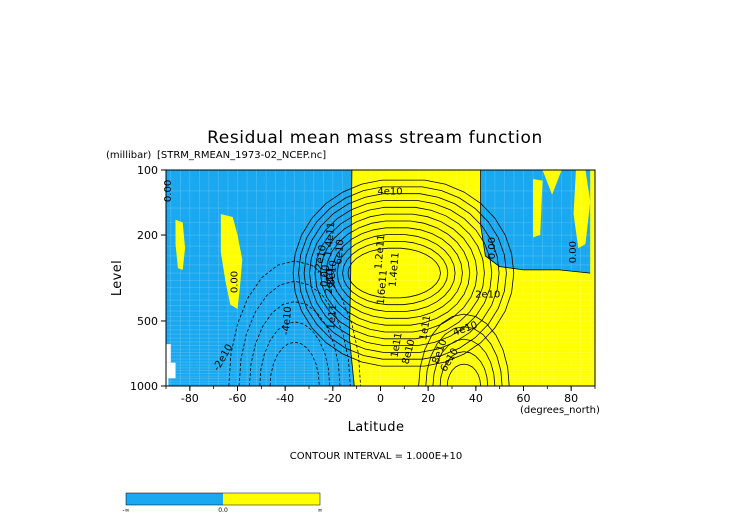  What do you see at coordinates (375, 138) in the screenshot?
I see `chart-title: Residual mean mass stream function` at bounding box center [375, 138].